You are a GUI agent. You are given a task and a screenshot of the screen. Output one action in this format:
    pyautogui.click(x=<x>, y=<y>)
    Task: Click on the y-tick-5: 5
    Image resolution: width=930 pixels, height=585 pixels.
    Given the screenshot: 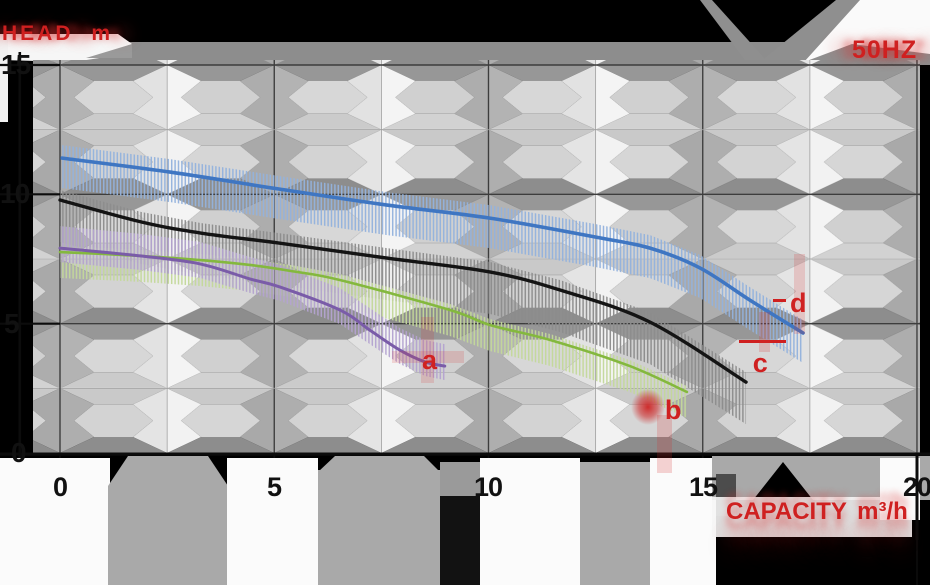 What is the action you would take?
    pyautogui.click(x=12, y=323)
    